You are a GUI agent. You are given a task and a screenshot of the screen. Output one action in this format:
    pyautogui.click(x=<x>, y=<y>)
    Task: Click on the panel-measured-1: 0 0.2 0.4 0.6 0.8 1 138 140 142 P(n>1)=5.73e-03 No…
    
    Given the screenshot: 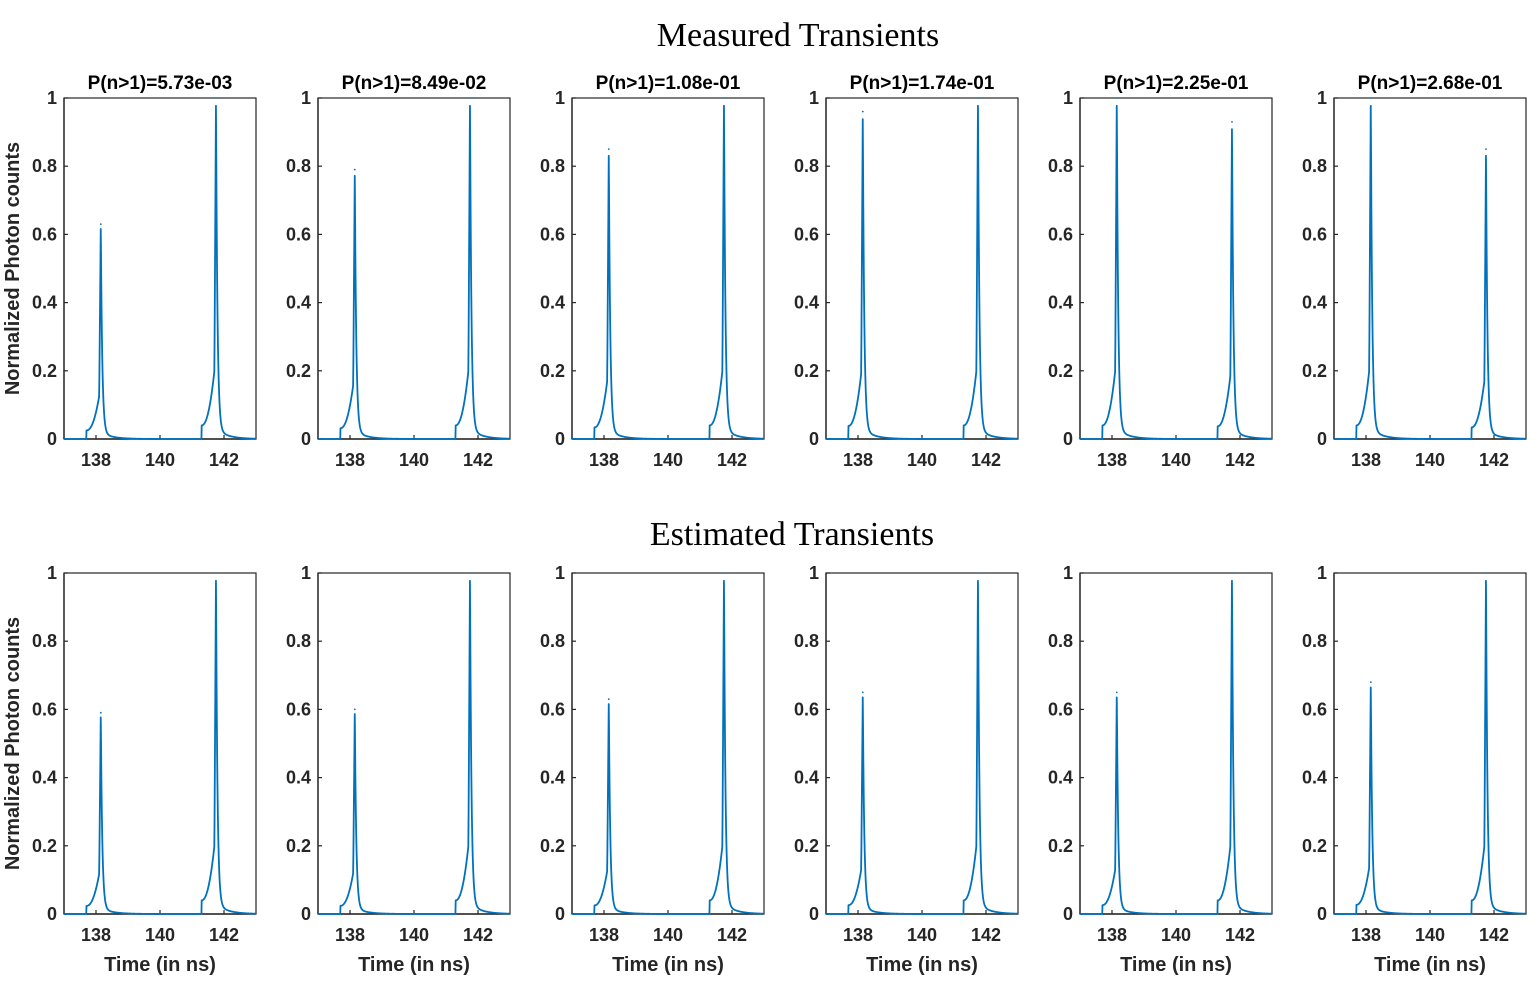 What is the action you would take?
    pyautogui.click(x=129, y=271)
    